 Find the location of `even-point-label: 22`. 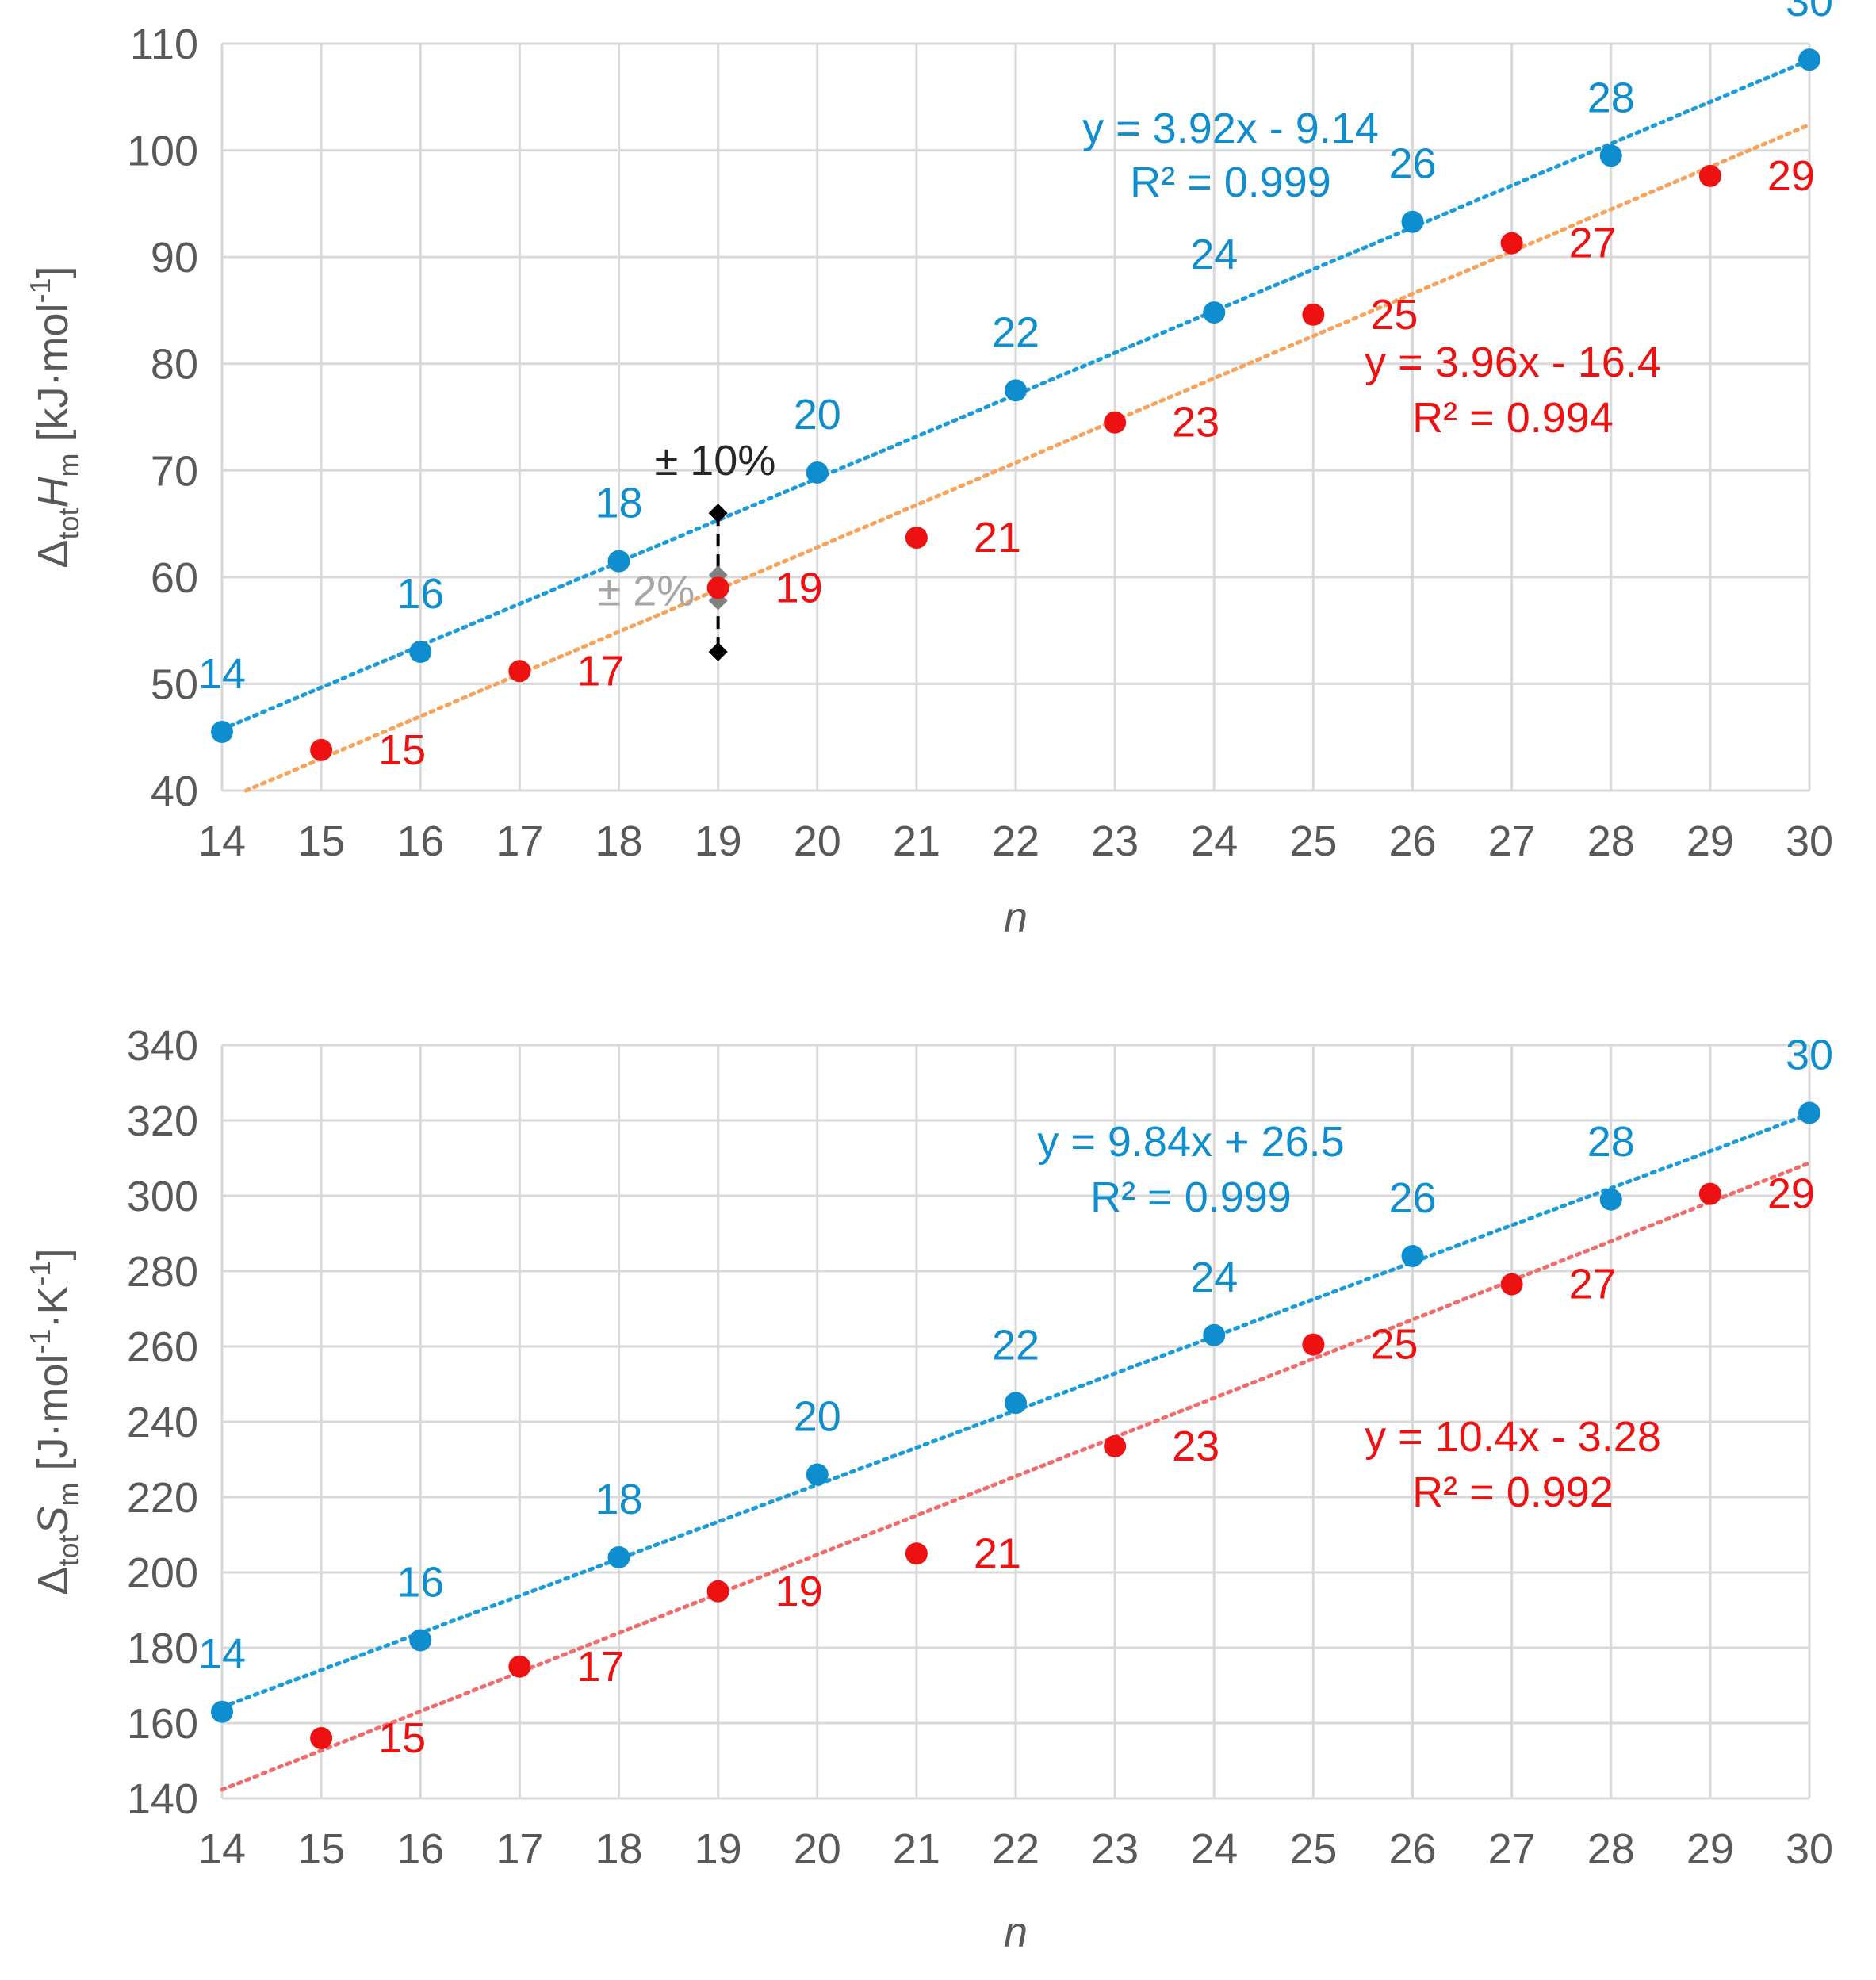

even-point-label: 22 is located at coordinates (1016, 1345).